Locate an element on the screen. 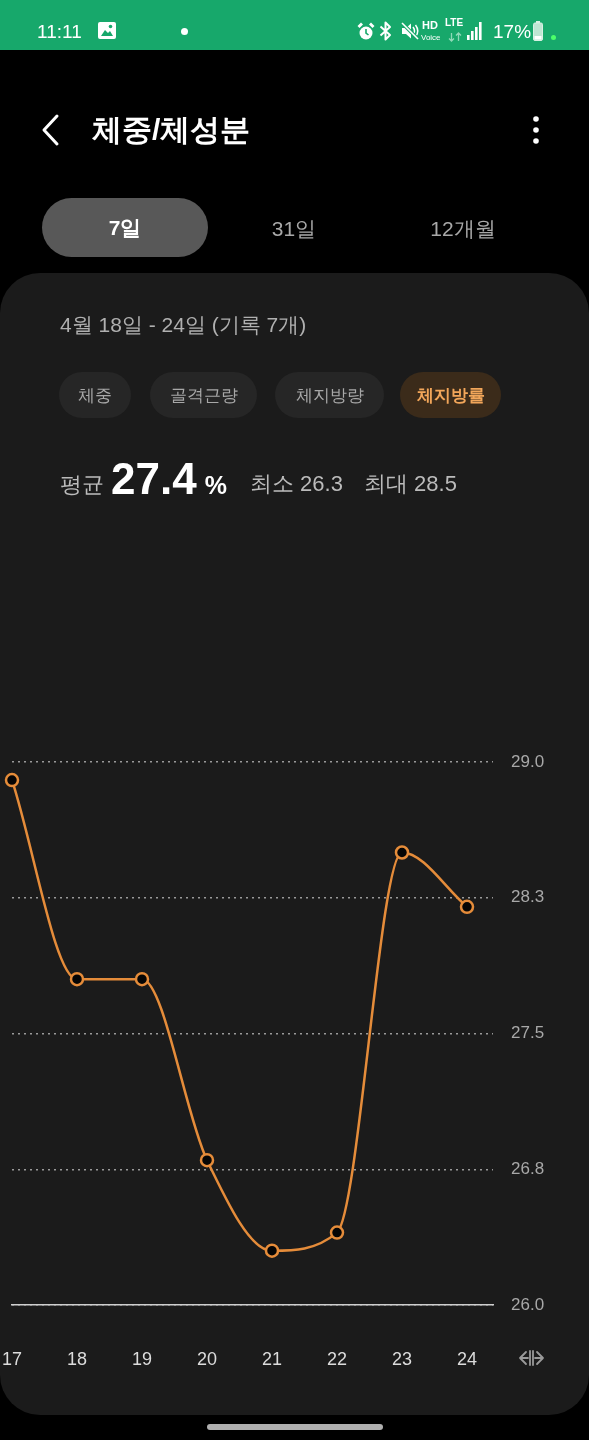  text: 최대 28.5 is located at coordinates (410, 483).